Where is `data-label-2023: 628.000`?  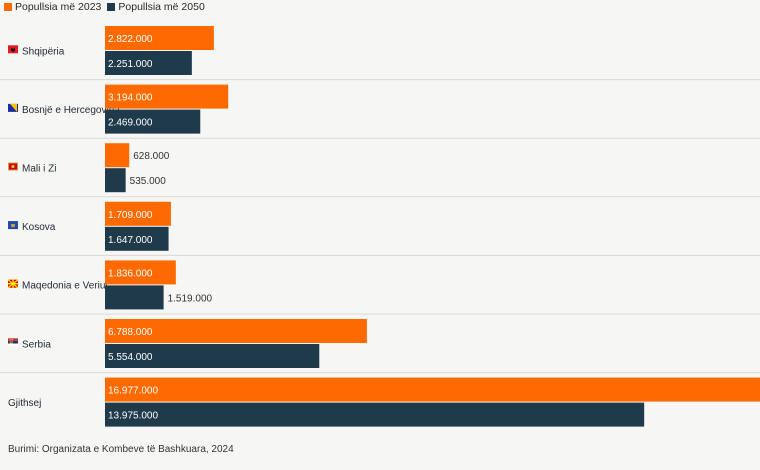 data-label-2023: 628.000 is located at coordinates (151, 156).